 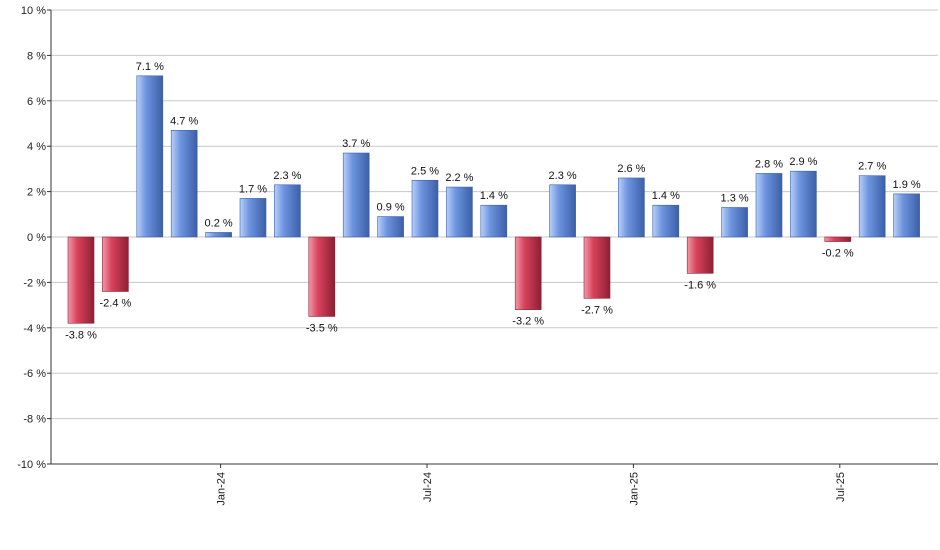 I want to click on y-tick-label: -4 %, so click(x=34, y=329).